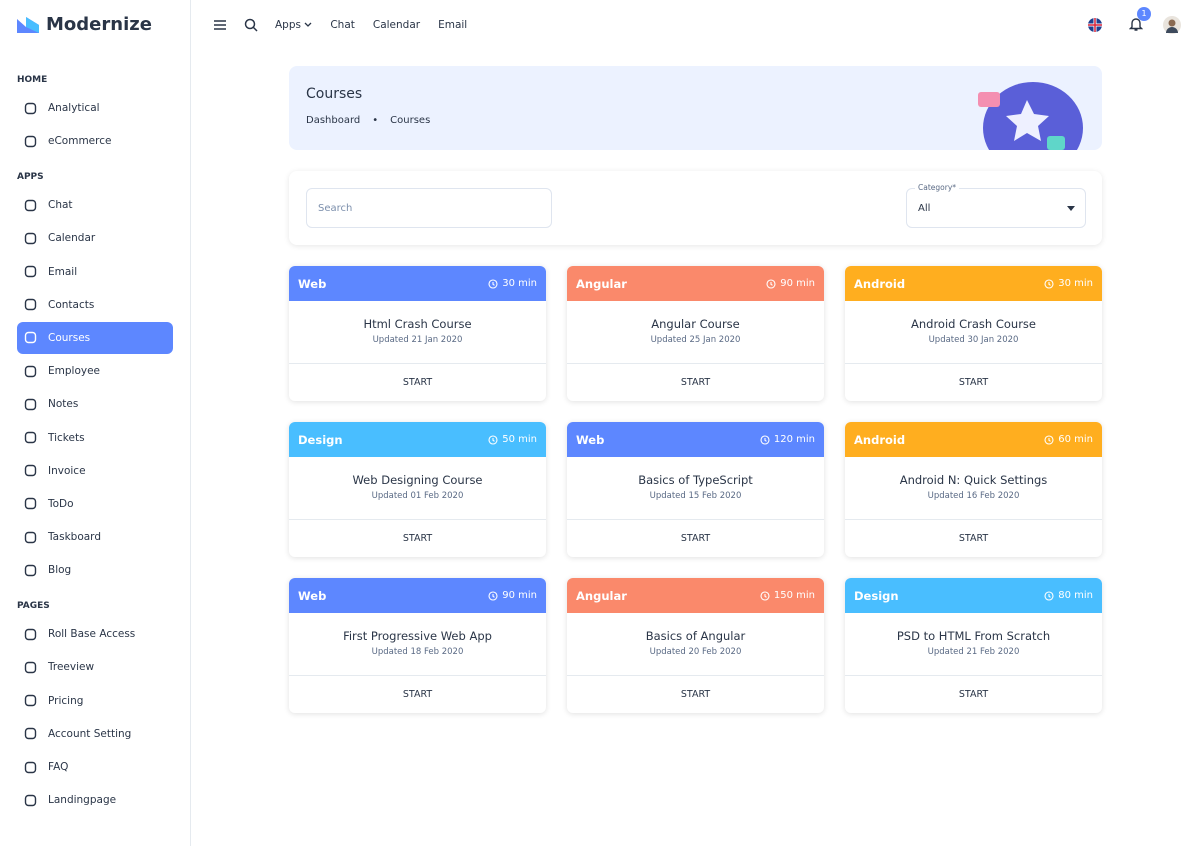 This screenshot has width=1200, height=846. What do you see at coordinates (417, 283) in the screenshot?
I see `card-header: Web 30 min` at bounding box center [417, 283].